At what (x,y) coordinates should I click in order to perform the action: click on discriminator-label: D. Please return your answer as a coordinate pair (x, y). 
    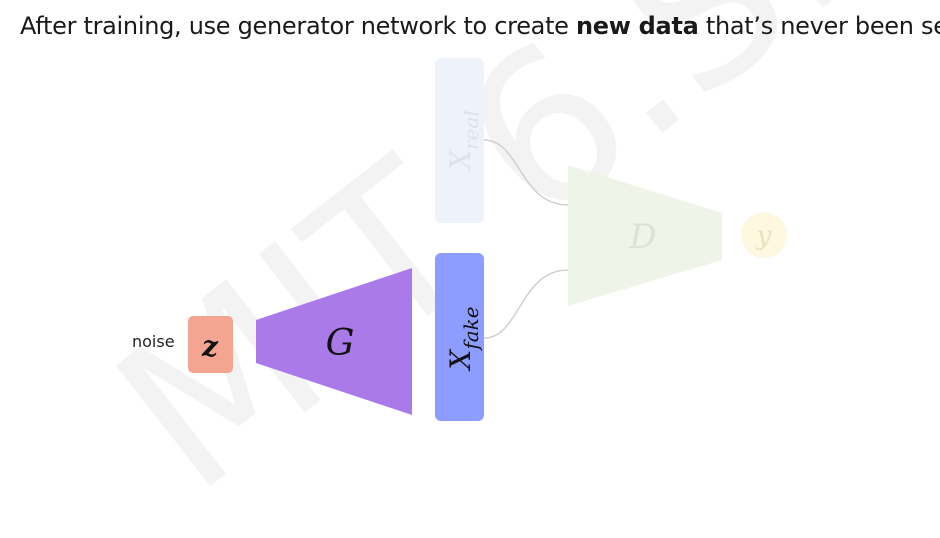
    Looking at the image, I should click on (642, 237).